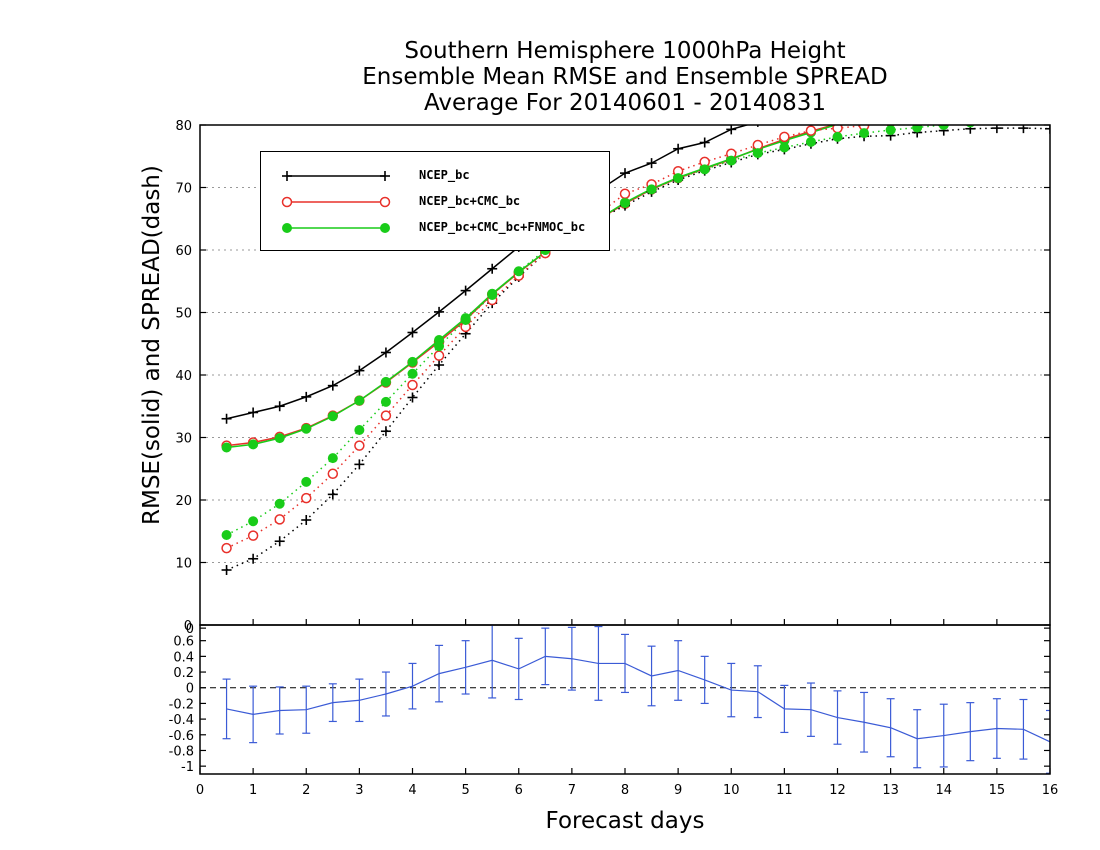  I want to click on filled-circle-marker-icon, so click(336, 228).